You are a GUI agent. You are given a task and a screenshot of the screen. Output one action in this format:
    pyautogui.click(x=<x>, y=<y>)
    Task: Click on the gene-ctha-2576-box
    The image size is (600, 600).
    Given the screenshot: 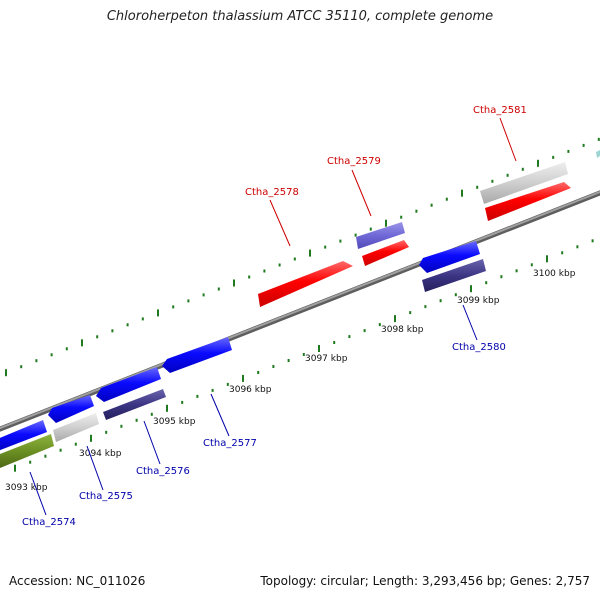 What is the action you would take?
    pyautogui.click(x=134, y=404)
    